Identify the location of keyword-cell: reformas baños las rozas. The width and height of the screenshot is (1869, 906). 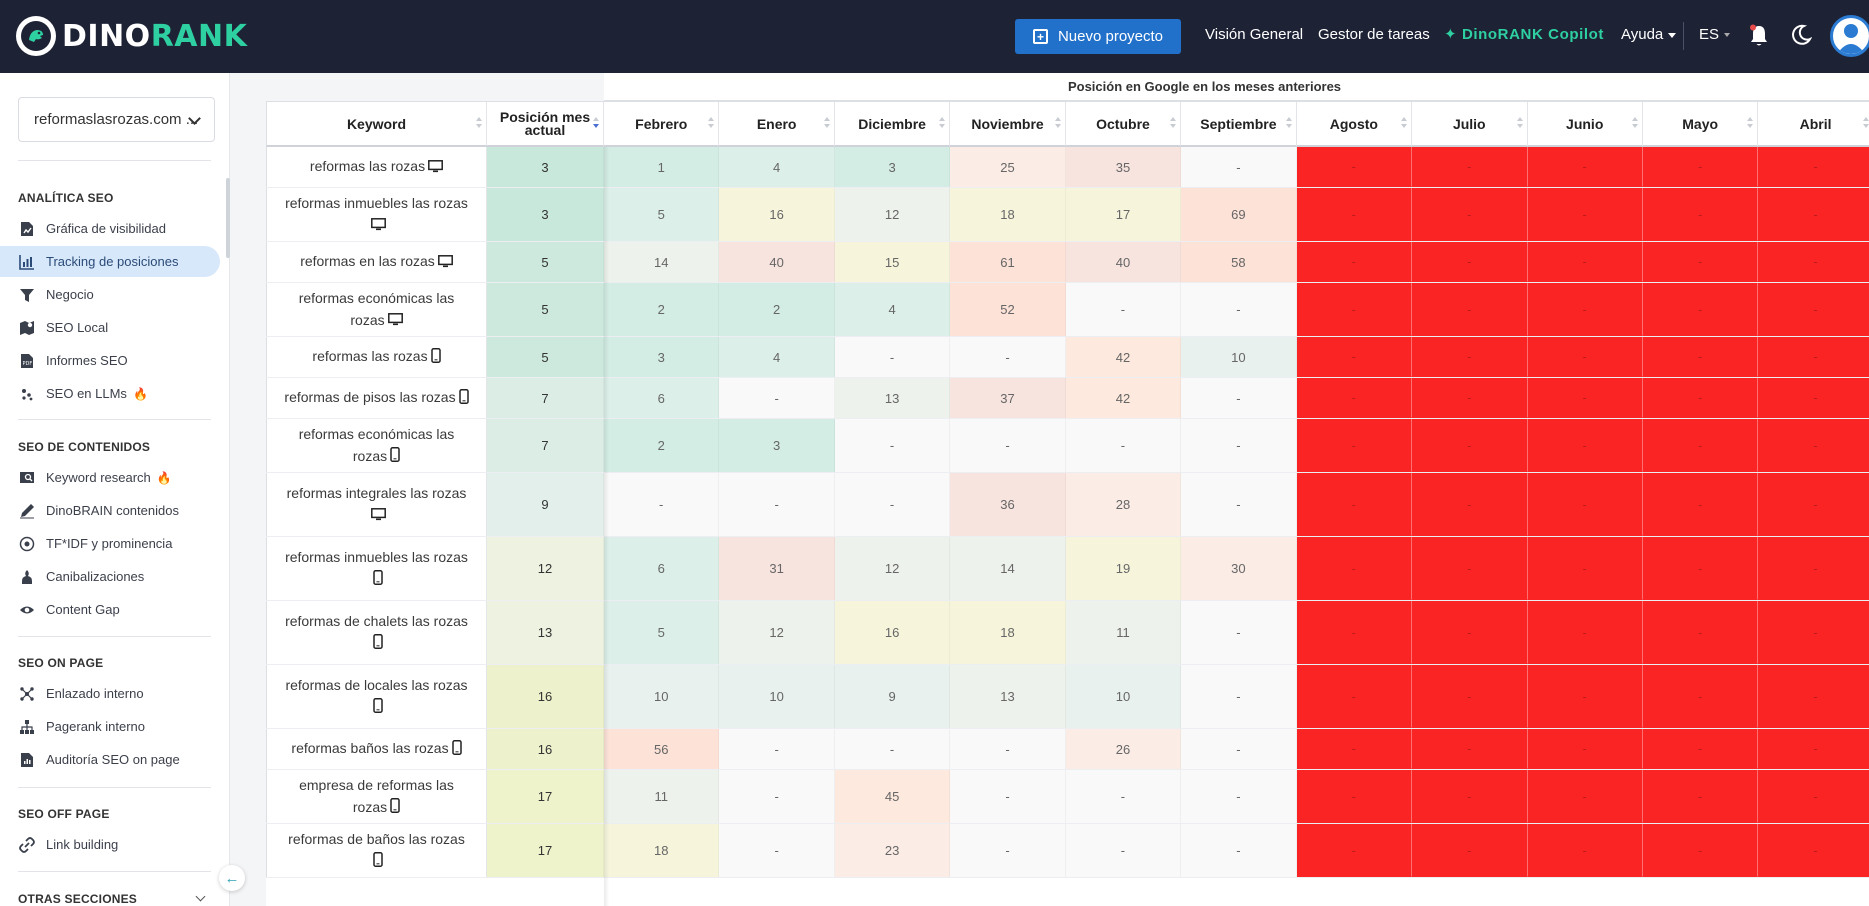
(376, 749).